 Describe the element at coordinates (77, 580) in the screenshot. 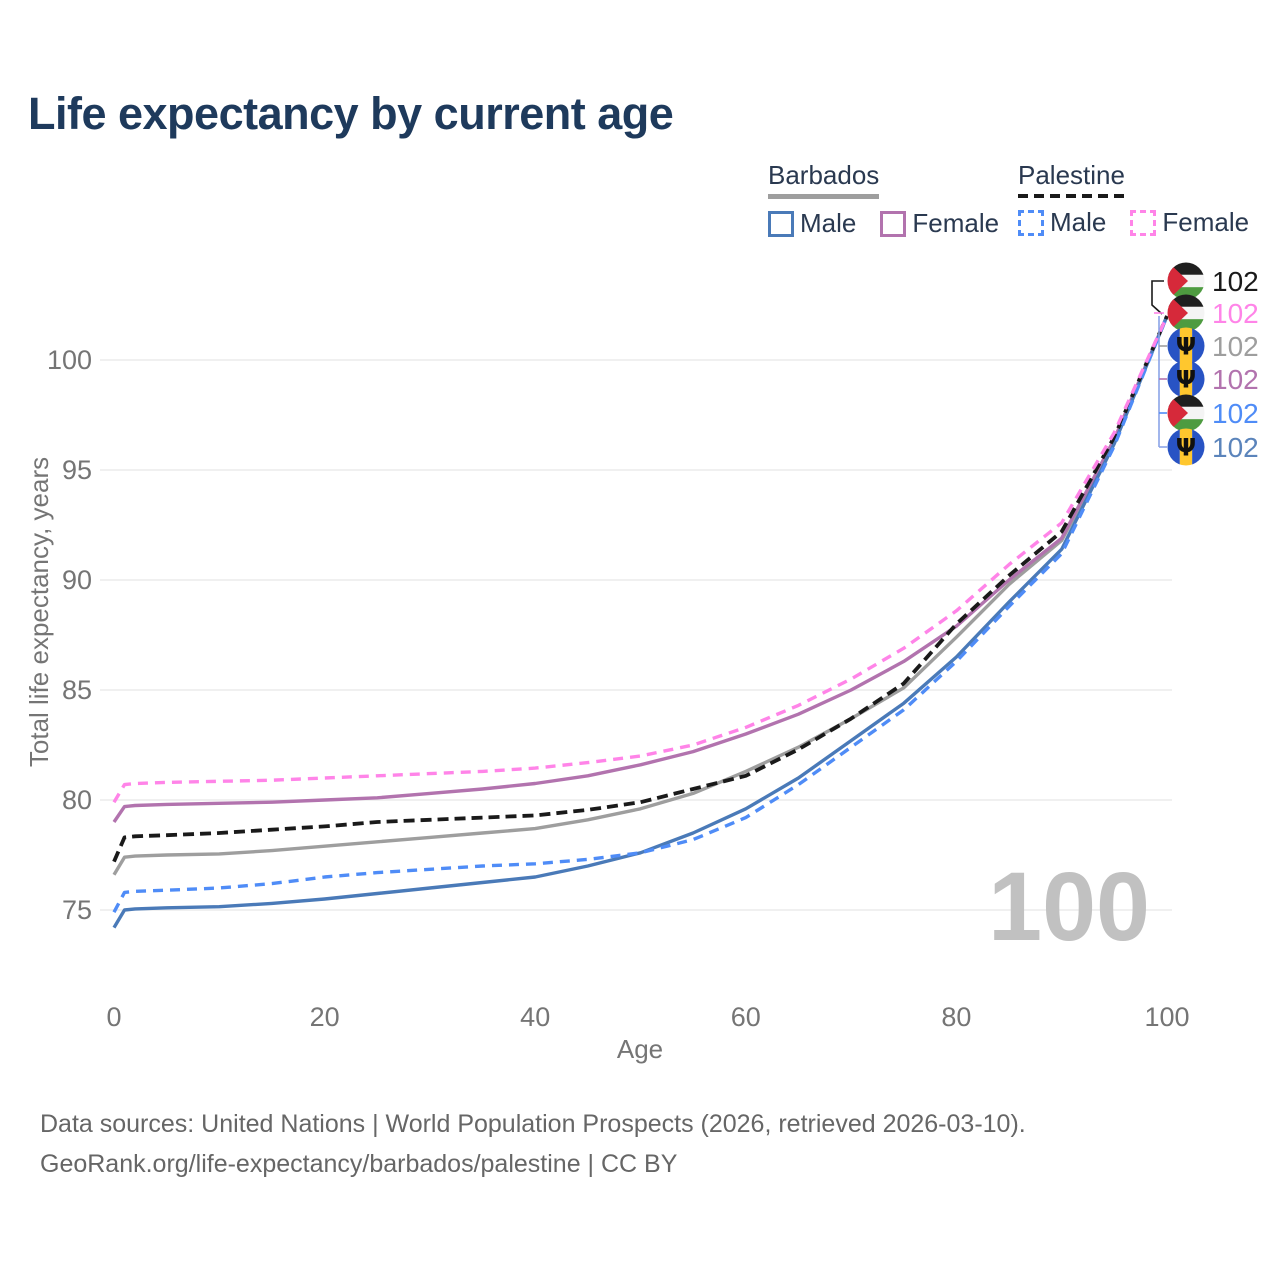

I see `y-tick-label-90: 90` at that location.